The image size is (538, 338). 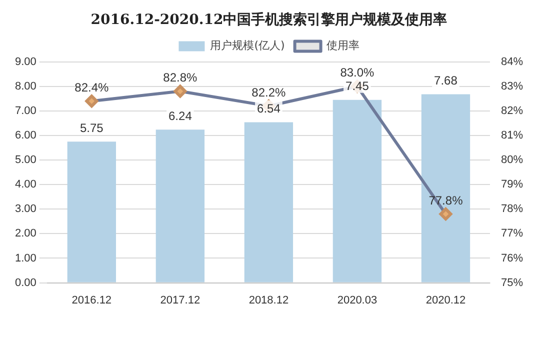 I want to click on y-tick-label: 2.00, so click(x=25, y=234).